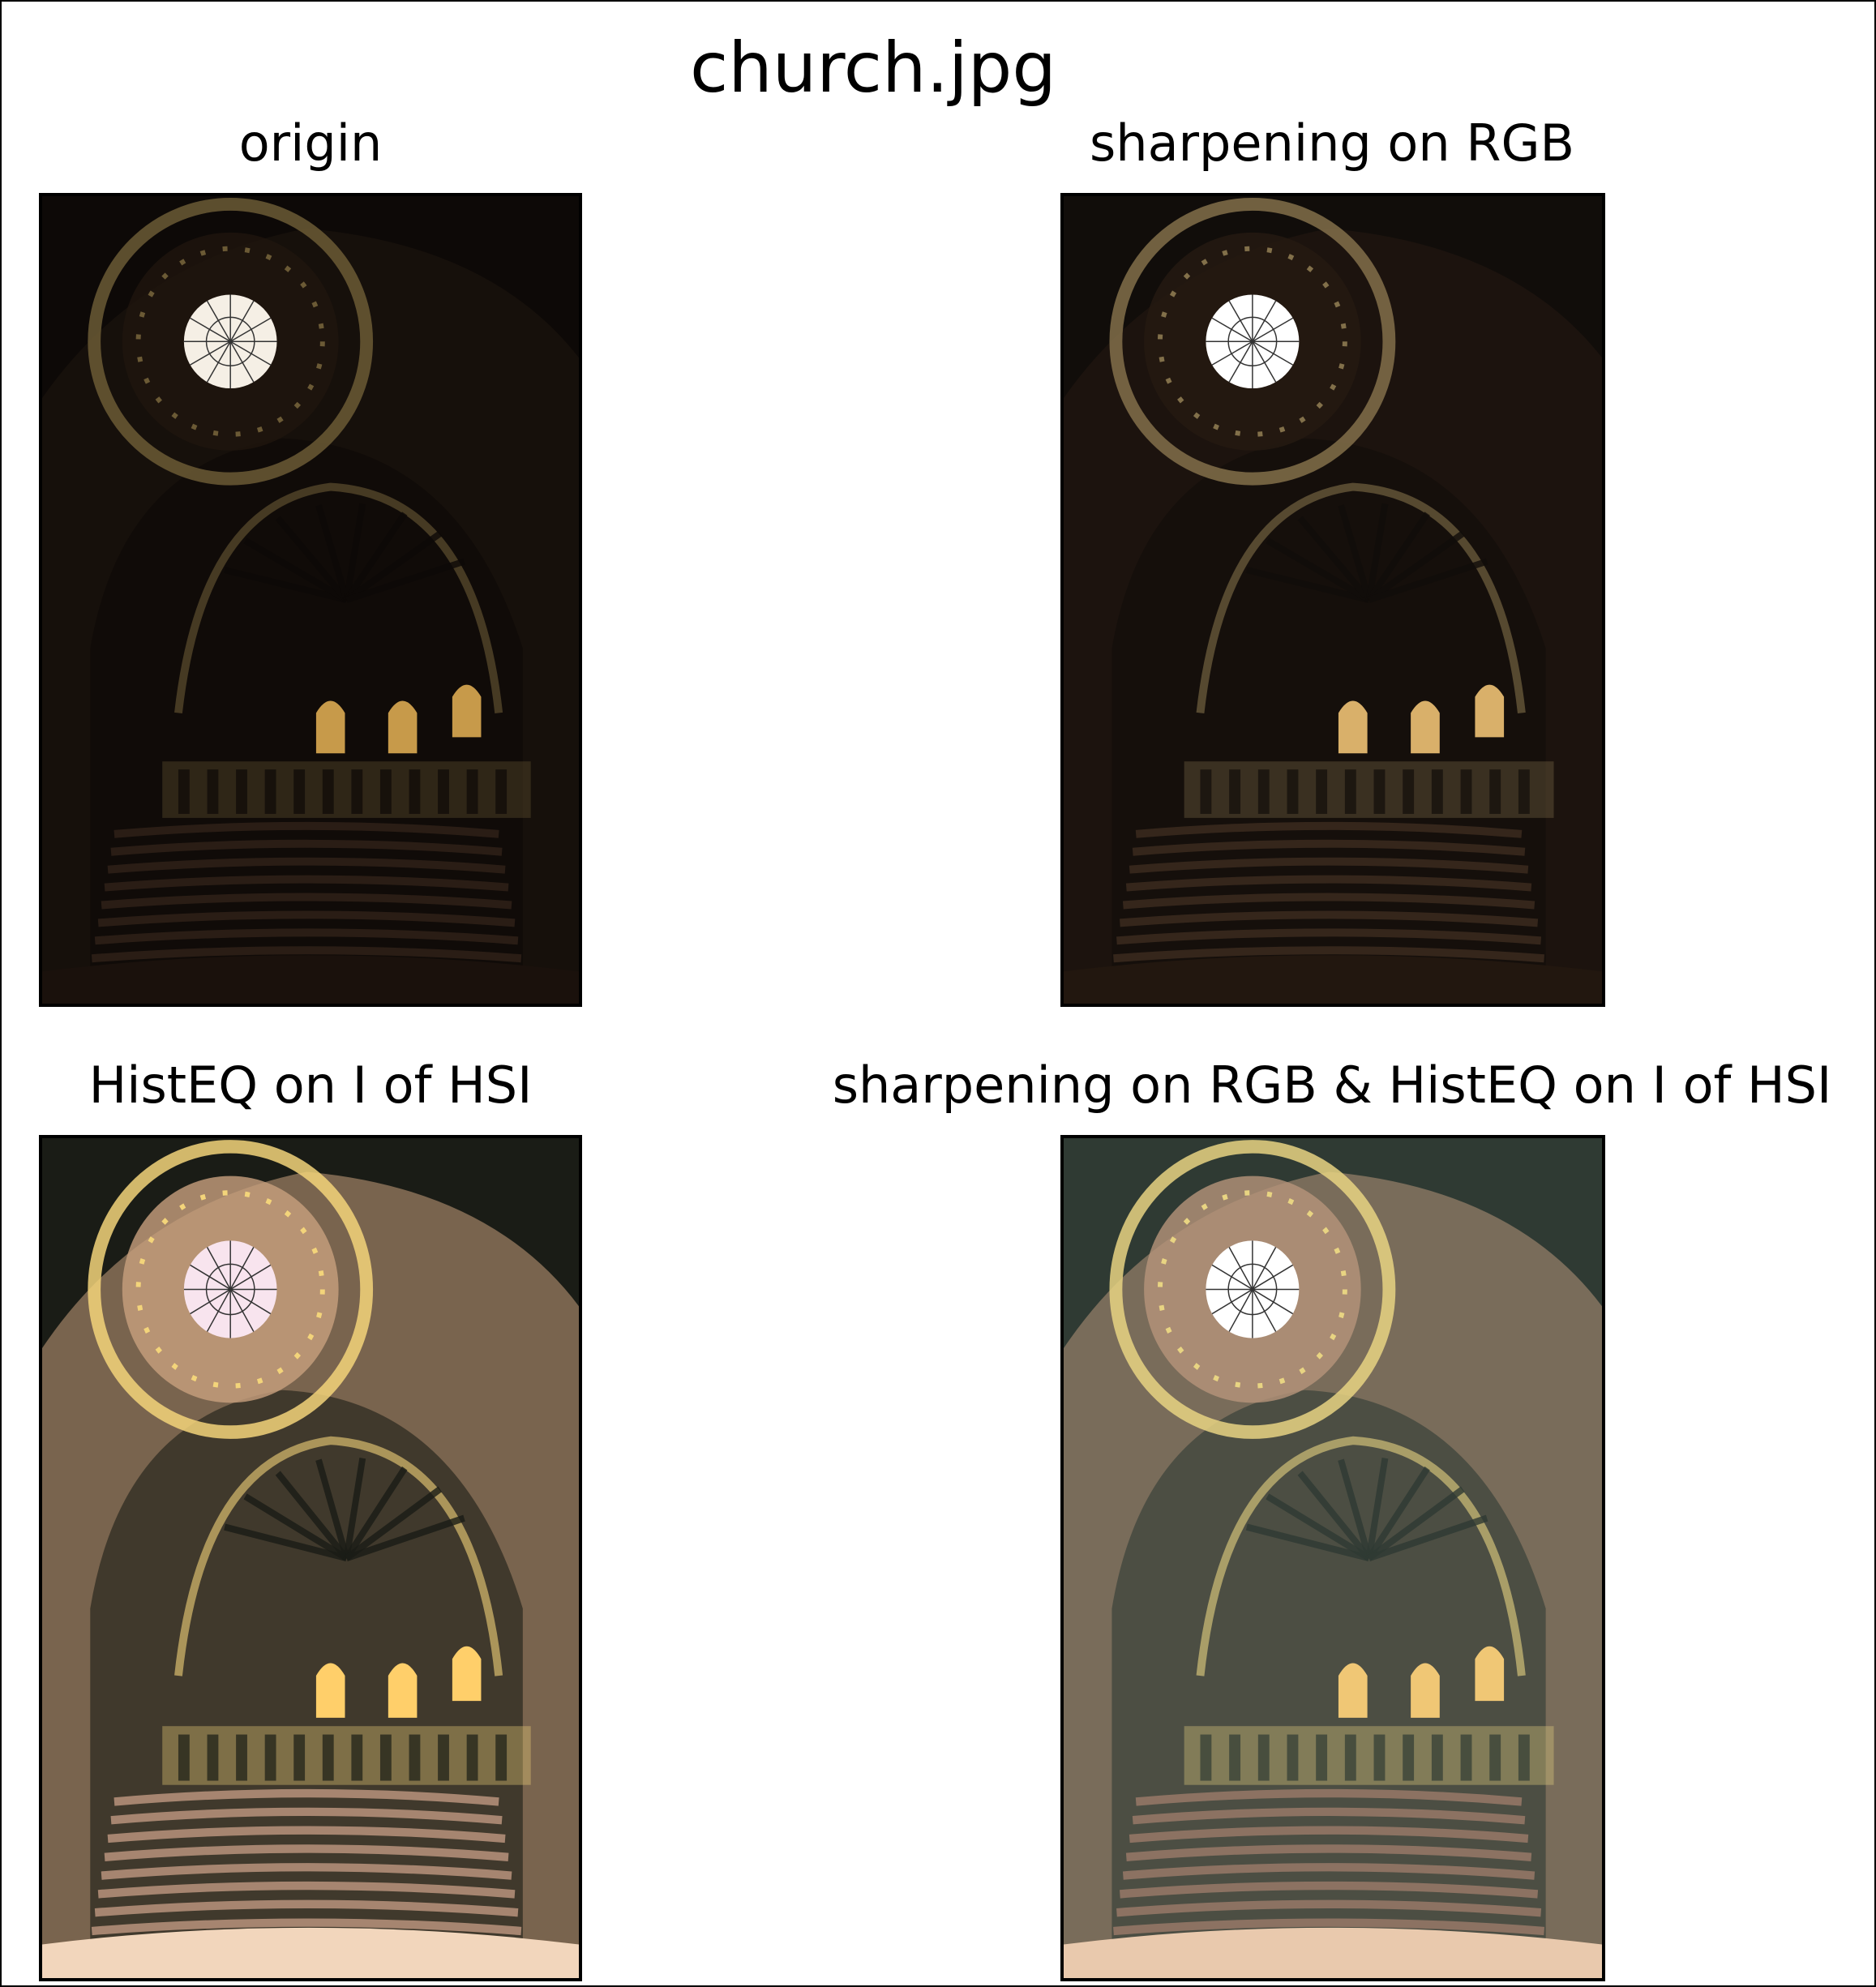  I want to click on image-panel-histeq, so click(310, 1558).